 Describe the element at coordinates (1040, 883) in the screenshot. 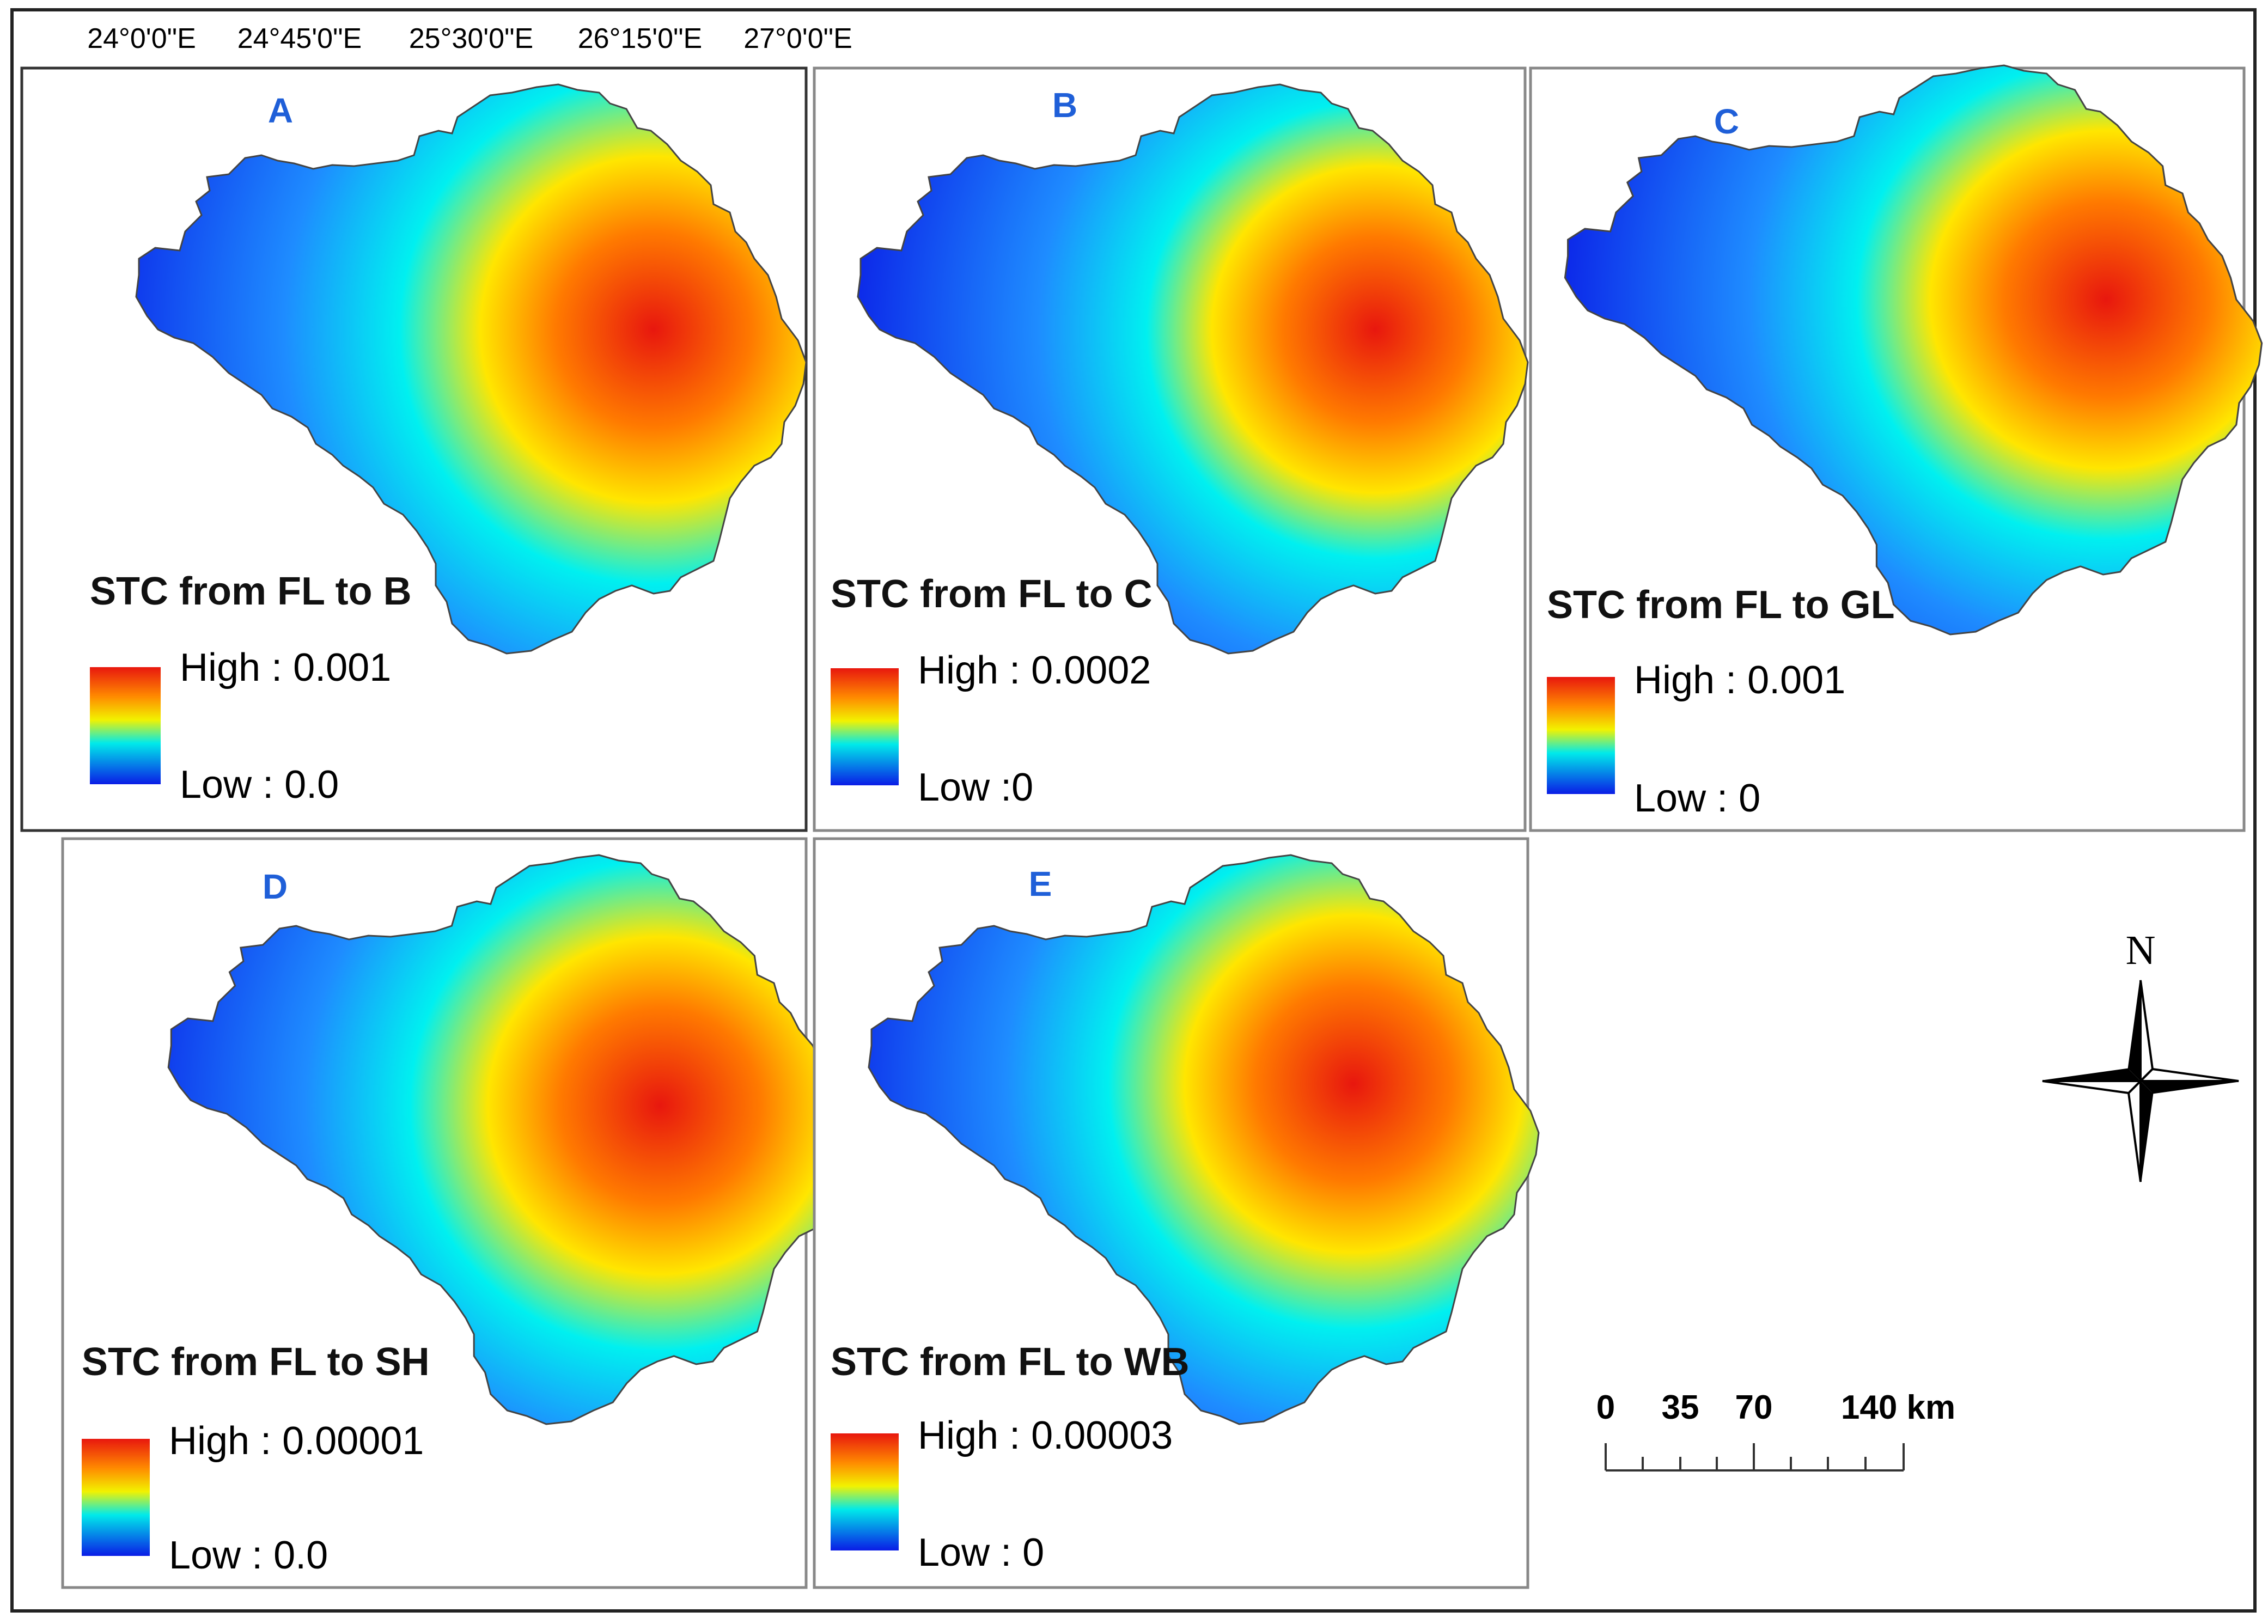

I see `panel-letter: E` at that location.